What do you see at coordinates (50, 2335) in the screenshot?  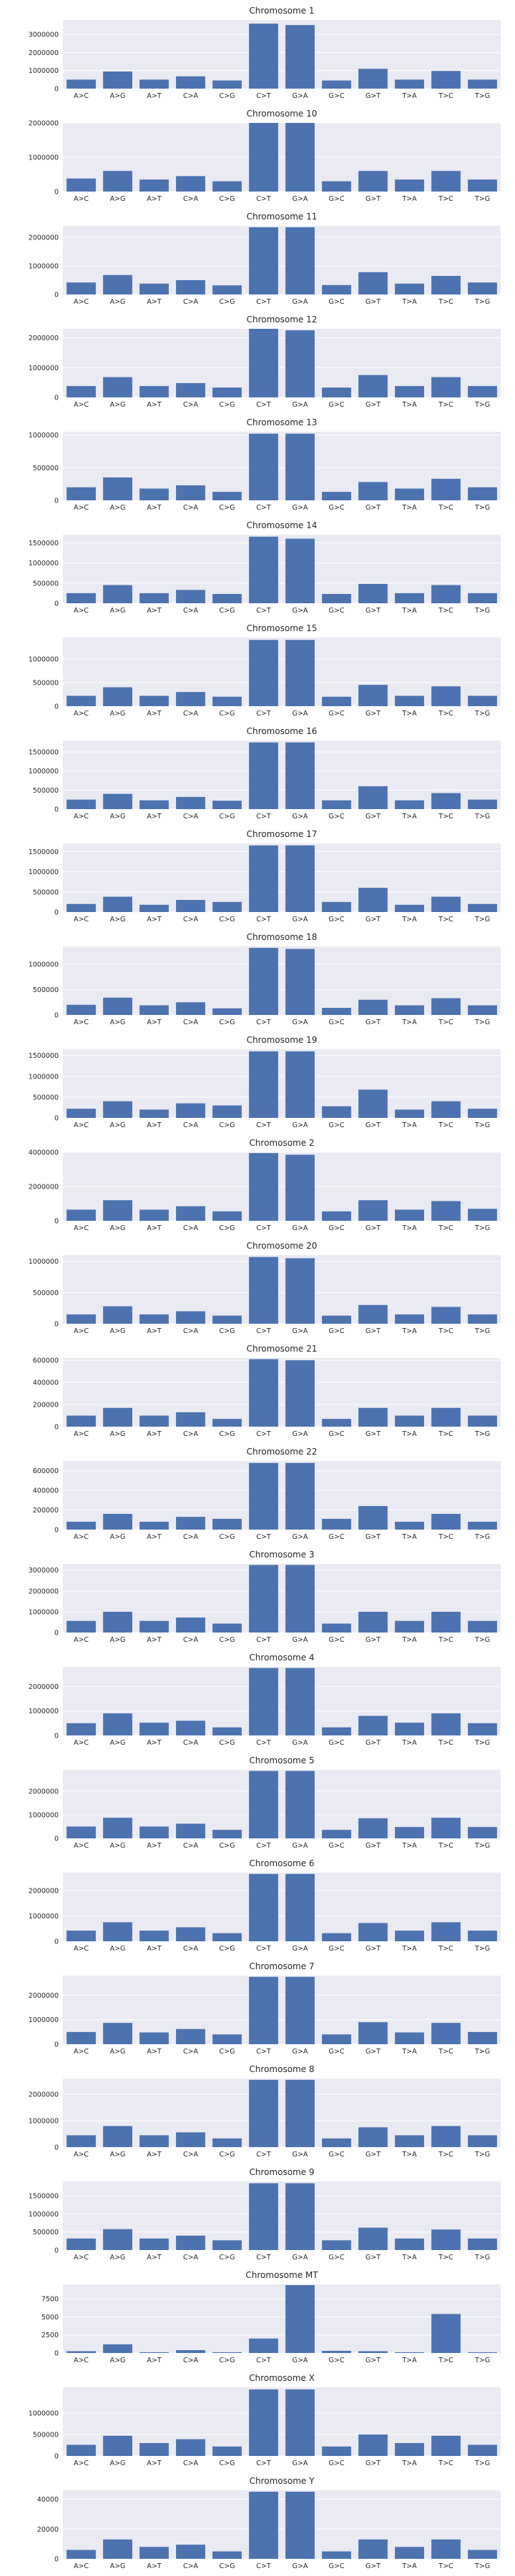 I see `y-tick-label: 2500` at bounding box center [50, 2335].